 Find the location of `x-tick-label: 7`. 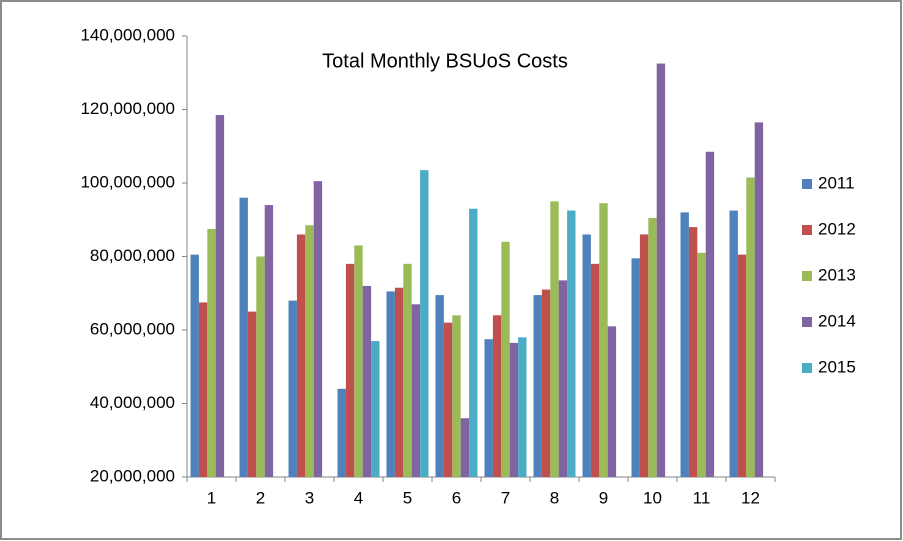

x-tick-label: 7 is located at coordinates (505, 497).